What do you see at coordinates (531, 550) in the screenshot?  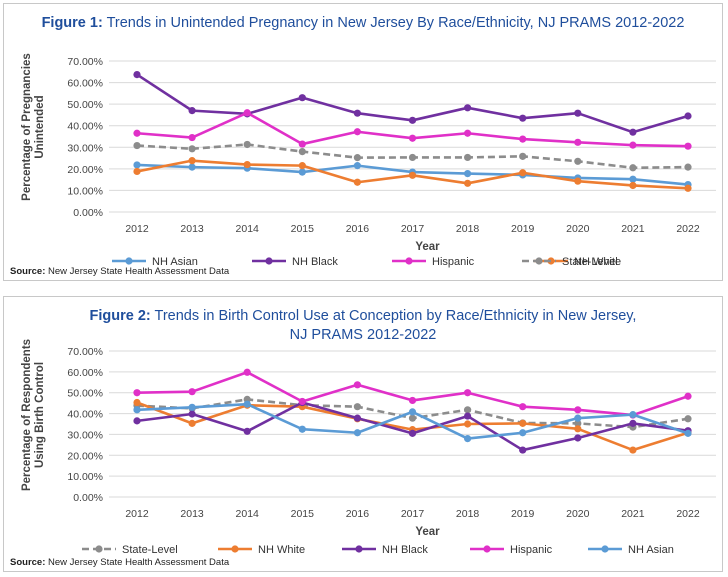 I see `figure-2-legend-label: Hispanic` at bounding box center [531, 550].